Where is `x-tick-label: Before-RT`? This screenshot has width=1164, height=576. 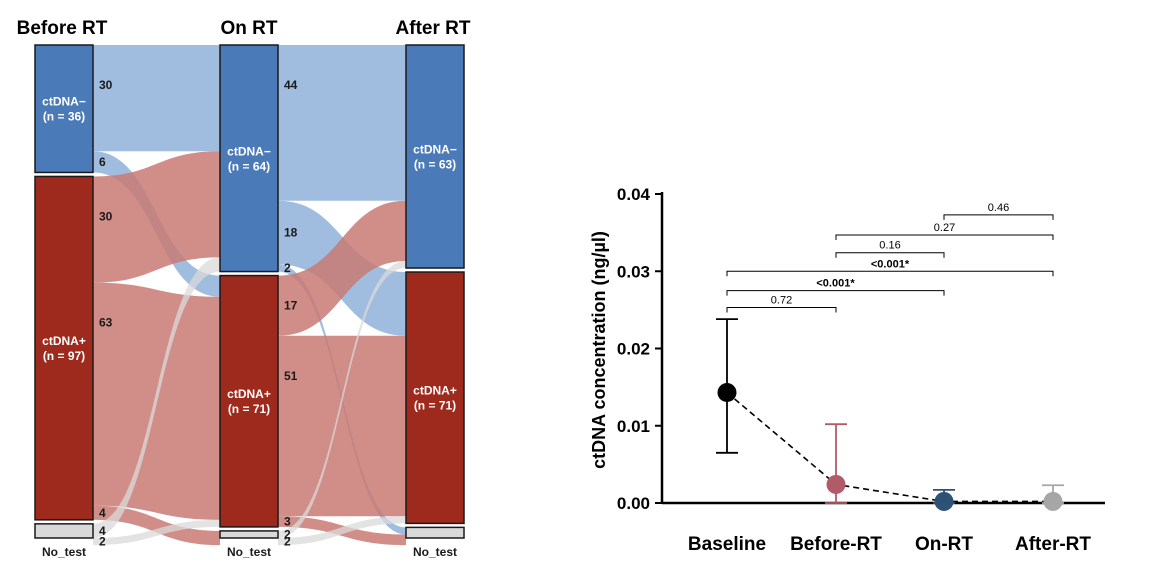 x-tick-label: Before-RT is located at coordinates (836, 544).